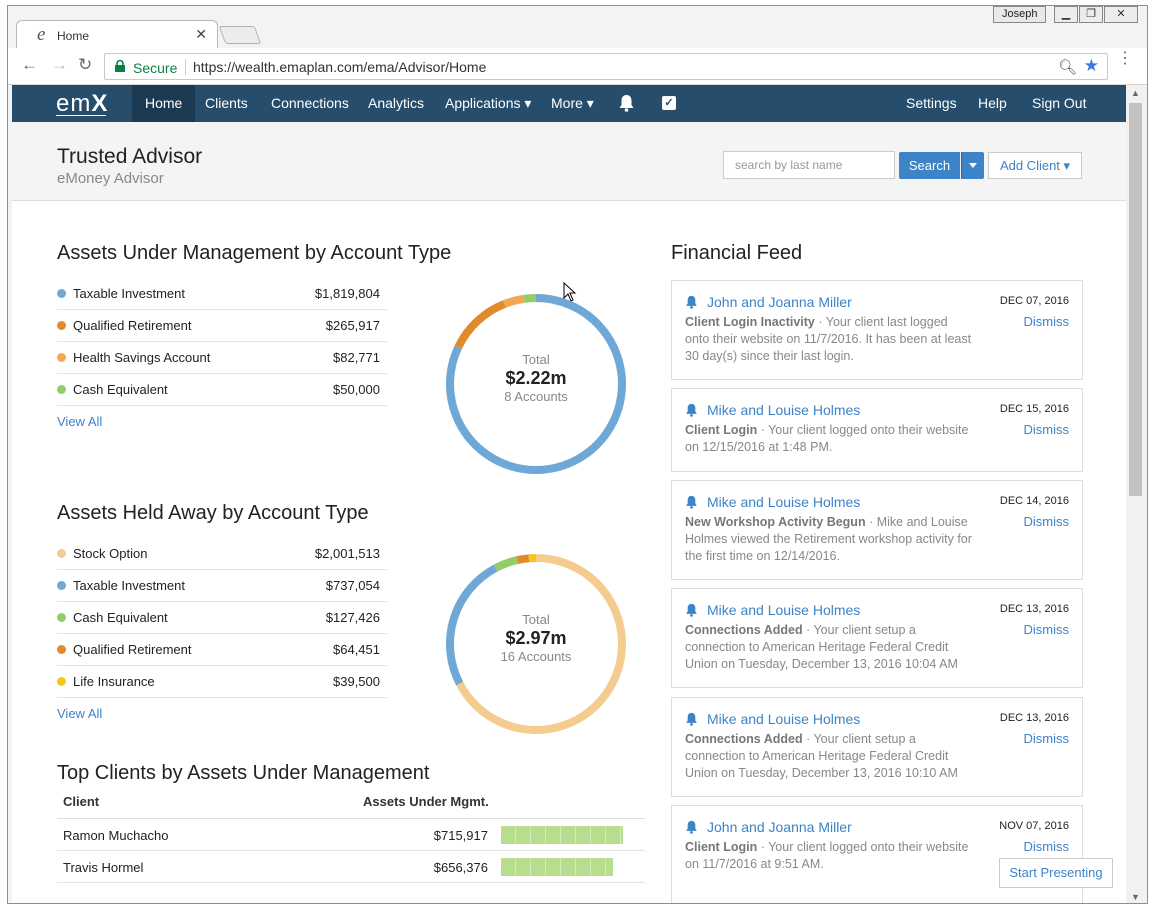 The image size is (1152, 912). What do you see at coordinates (222, 326) in the screenshot?
I see `aum-legend-row: Qualified Retirement $265,917` at bounding box center [222, 326].